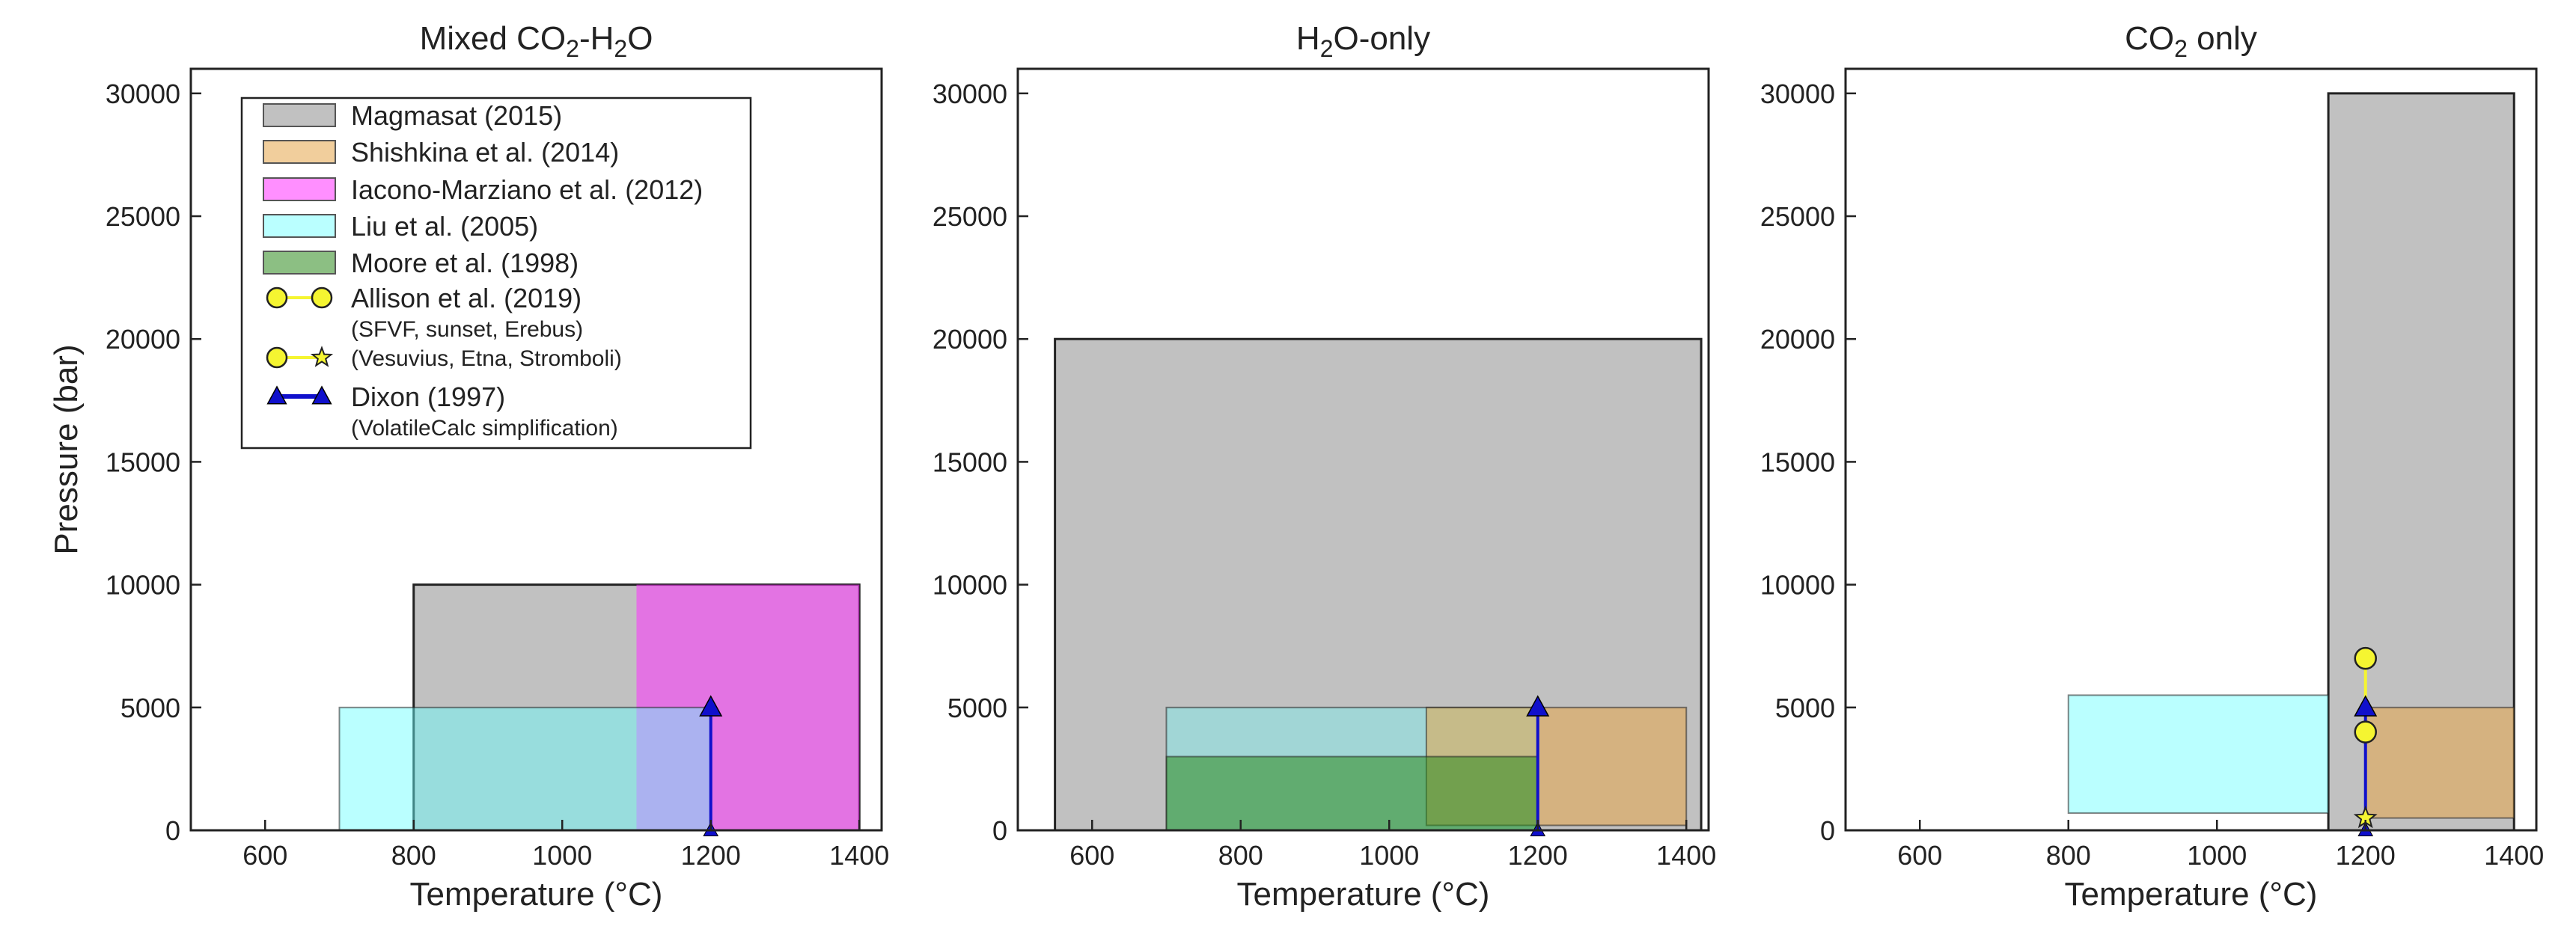  Describe the element at coordinates (299, 189) in the screenshot. I see `legend-swatch-iacono` at that location.